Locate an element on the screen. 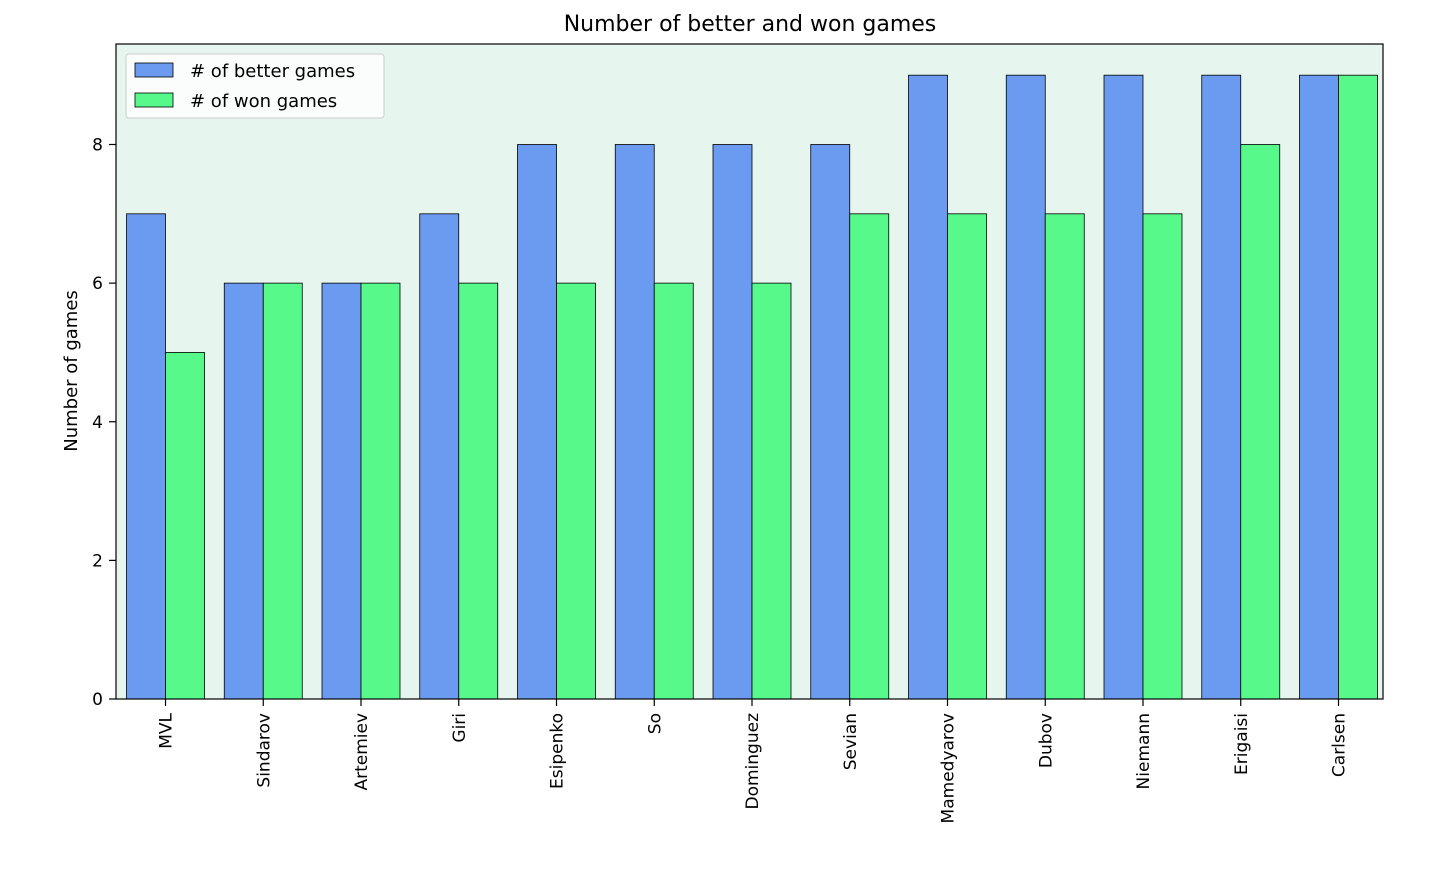 This screenshot has height=874, width=1456. bar-better-dominguez is located at coordinates (732, 422).